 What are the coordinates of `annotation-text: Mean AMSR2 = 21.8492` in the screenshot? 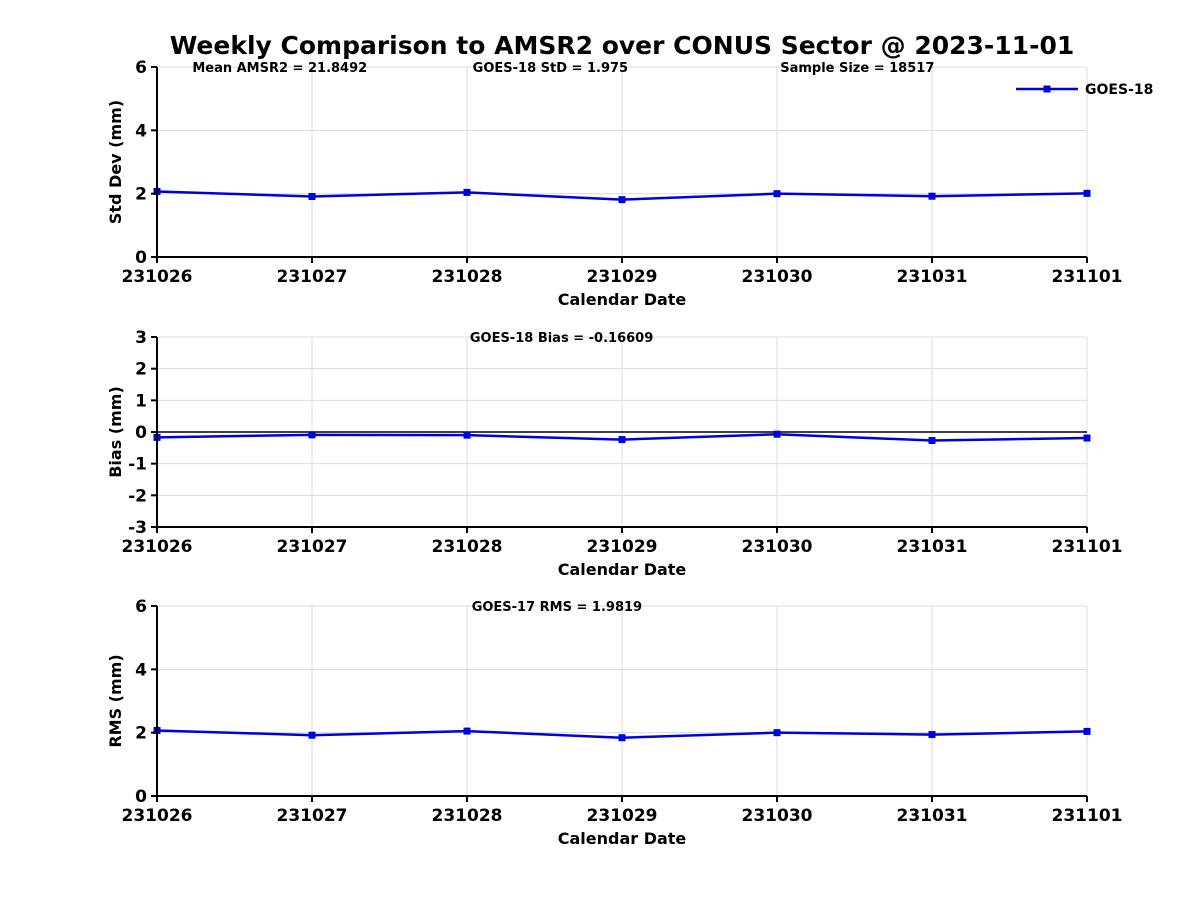 It's located at (279, 68).